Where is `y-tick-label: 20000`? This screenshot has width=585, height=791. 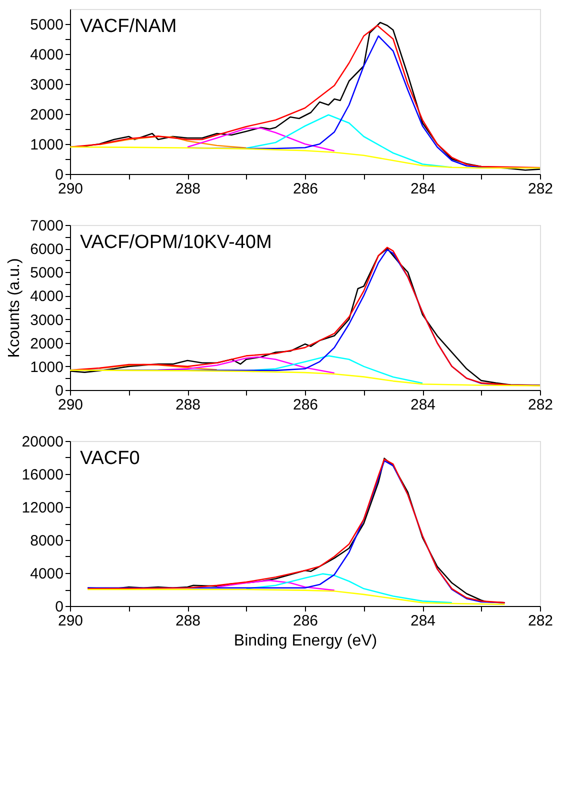
y-tick-label: 20000 is located at coordinates (43, 442).